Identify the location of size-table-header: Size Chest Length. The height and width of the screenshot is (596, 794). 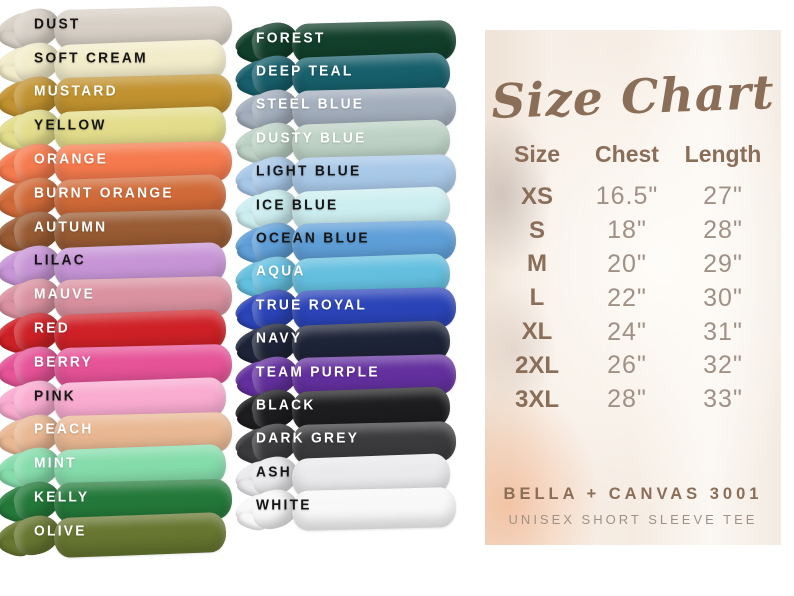
(633, 154).